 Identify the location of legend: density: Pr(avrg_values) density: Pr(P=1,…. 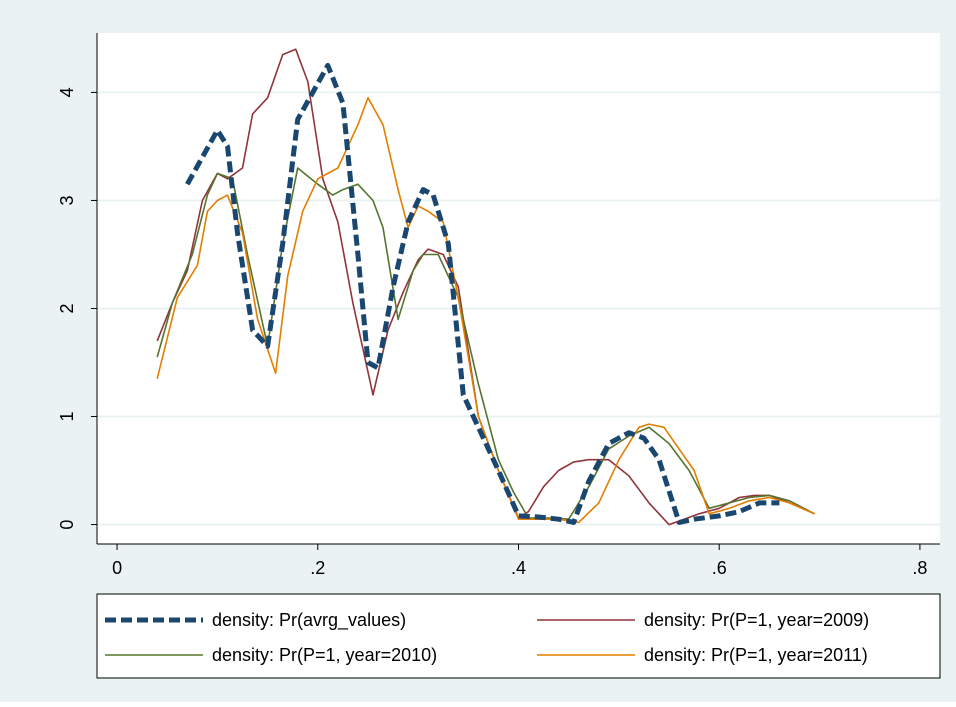
(518, 636).